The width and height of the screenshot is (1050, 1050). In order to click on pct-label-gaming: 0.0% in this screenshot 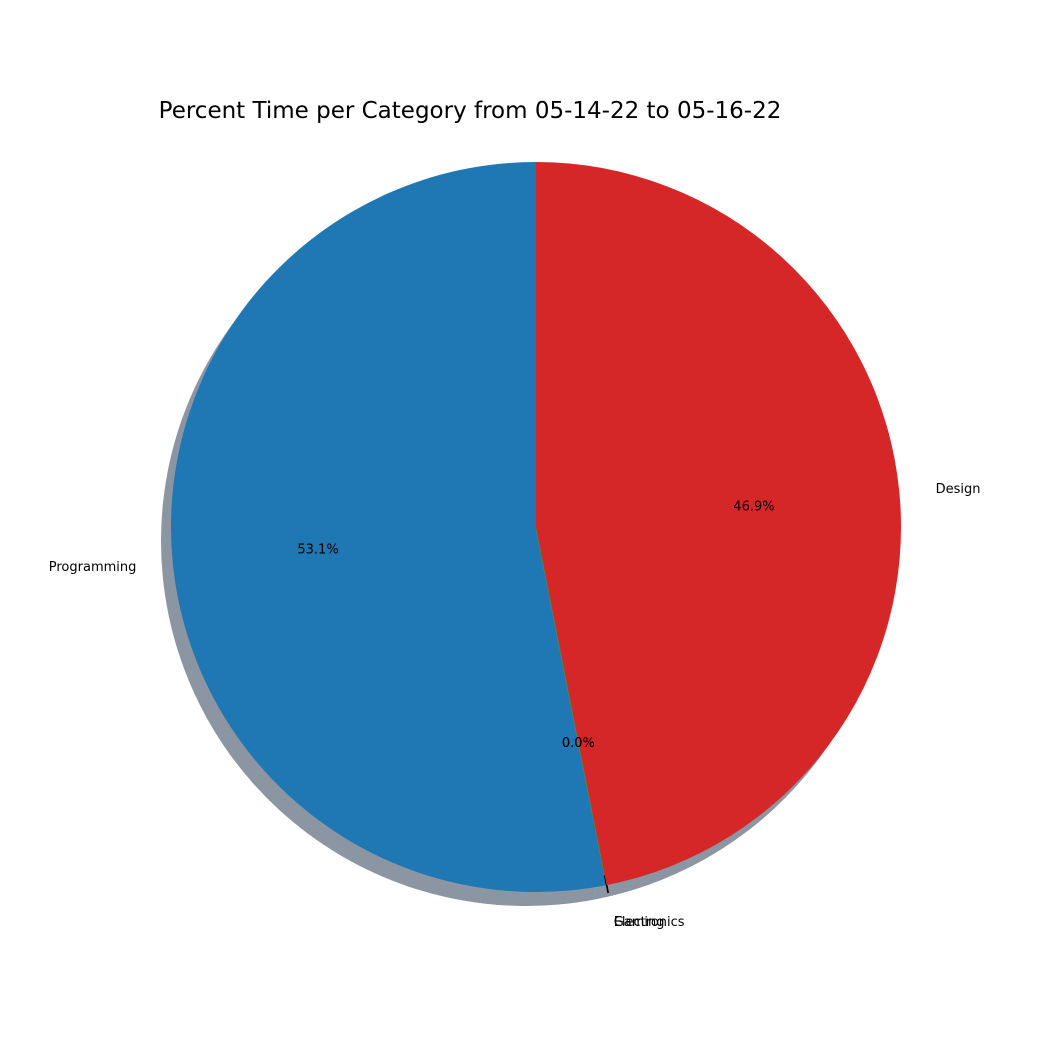, I will do `click(578, 743)`.